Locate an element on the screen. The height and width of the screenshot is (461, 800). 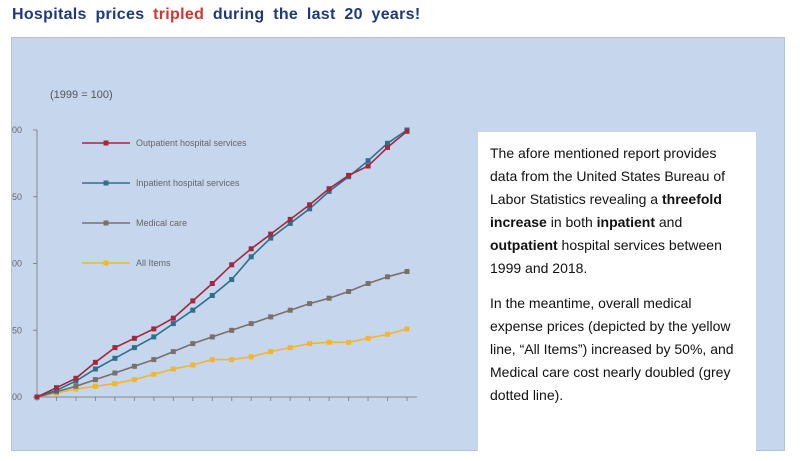
headline-before: Hospitals prices is located at coordinates (83, 14).